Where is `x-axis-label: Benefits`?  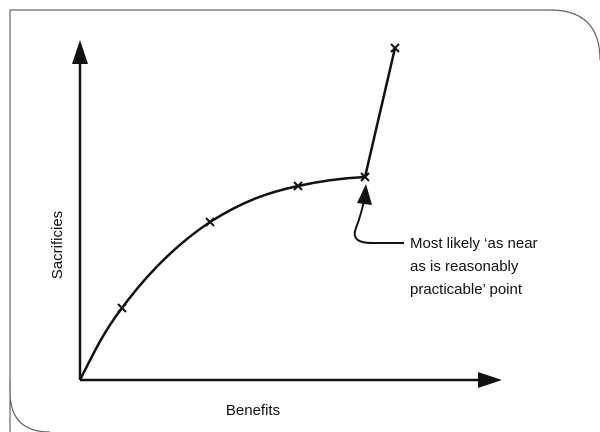
x-axis-label: Benefits is located at coordinates (253, 410).